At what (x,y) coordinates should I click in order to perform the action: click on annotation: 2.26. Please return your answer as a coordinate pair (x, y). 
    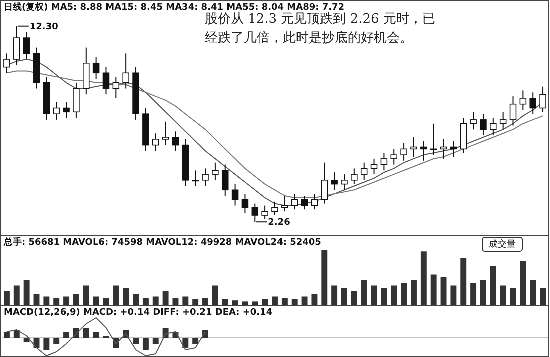
    Looking at the image, I should click on (279, 223).